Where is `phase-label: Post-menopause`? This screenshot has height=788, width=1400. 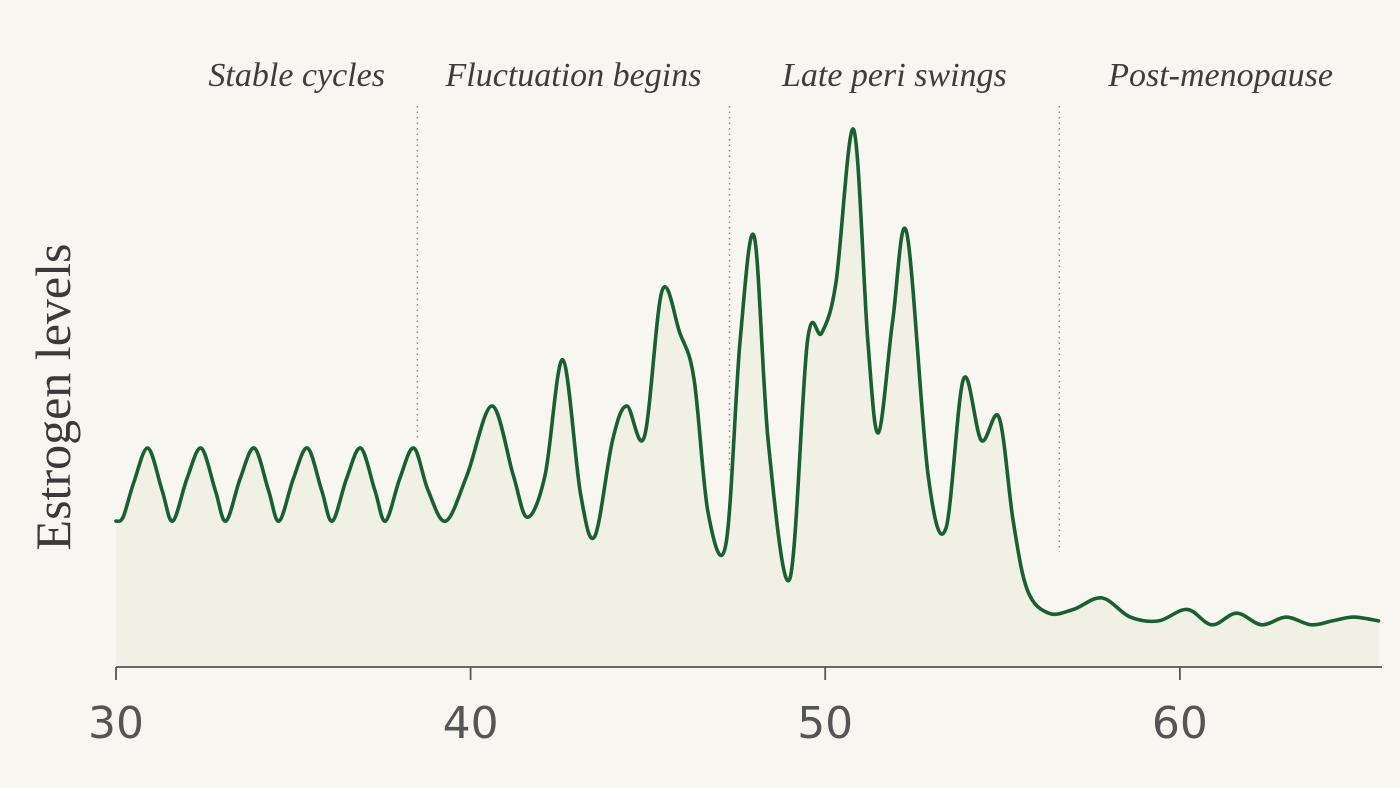
phase-label: Post-menopause is located at coordinates (1220, 75).